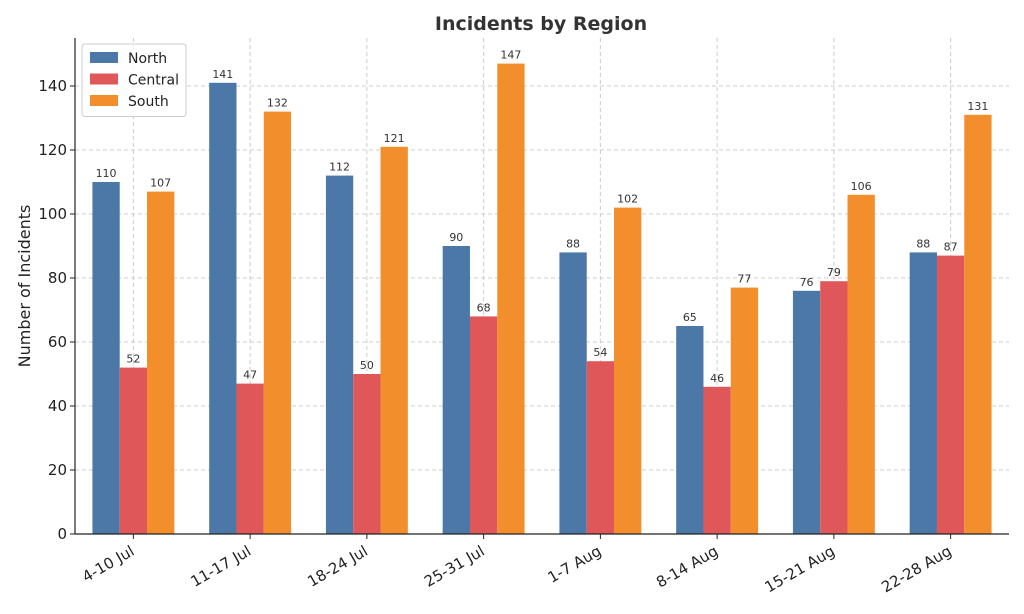  What do you see at coordinates (575, 564) in the screenshot?
I see `x-tick-label: 1-7 Aug` at bounding box center [575, 564].